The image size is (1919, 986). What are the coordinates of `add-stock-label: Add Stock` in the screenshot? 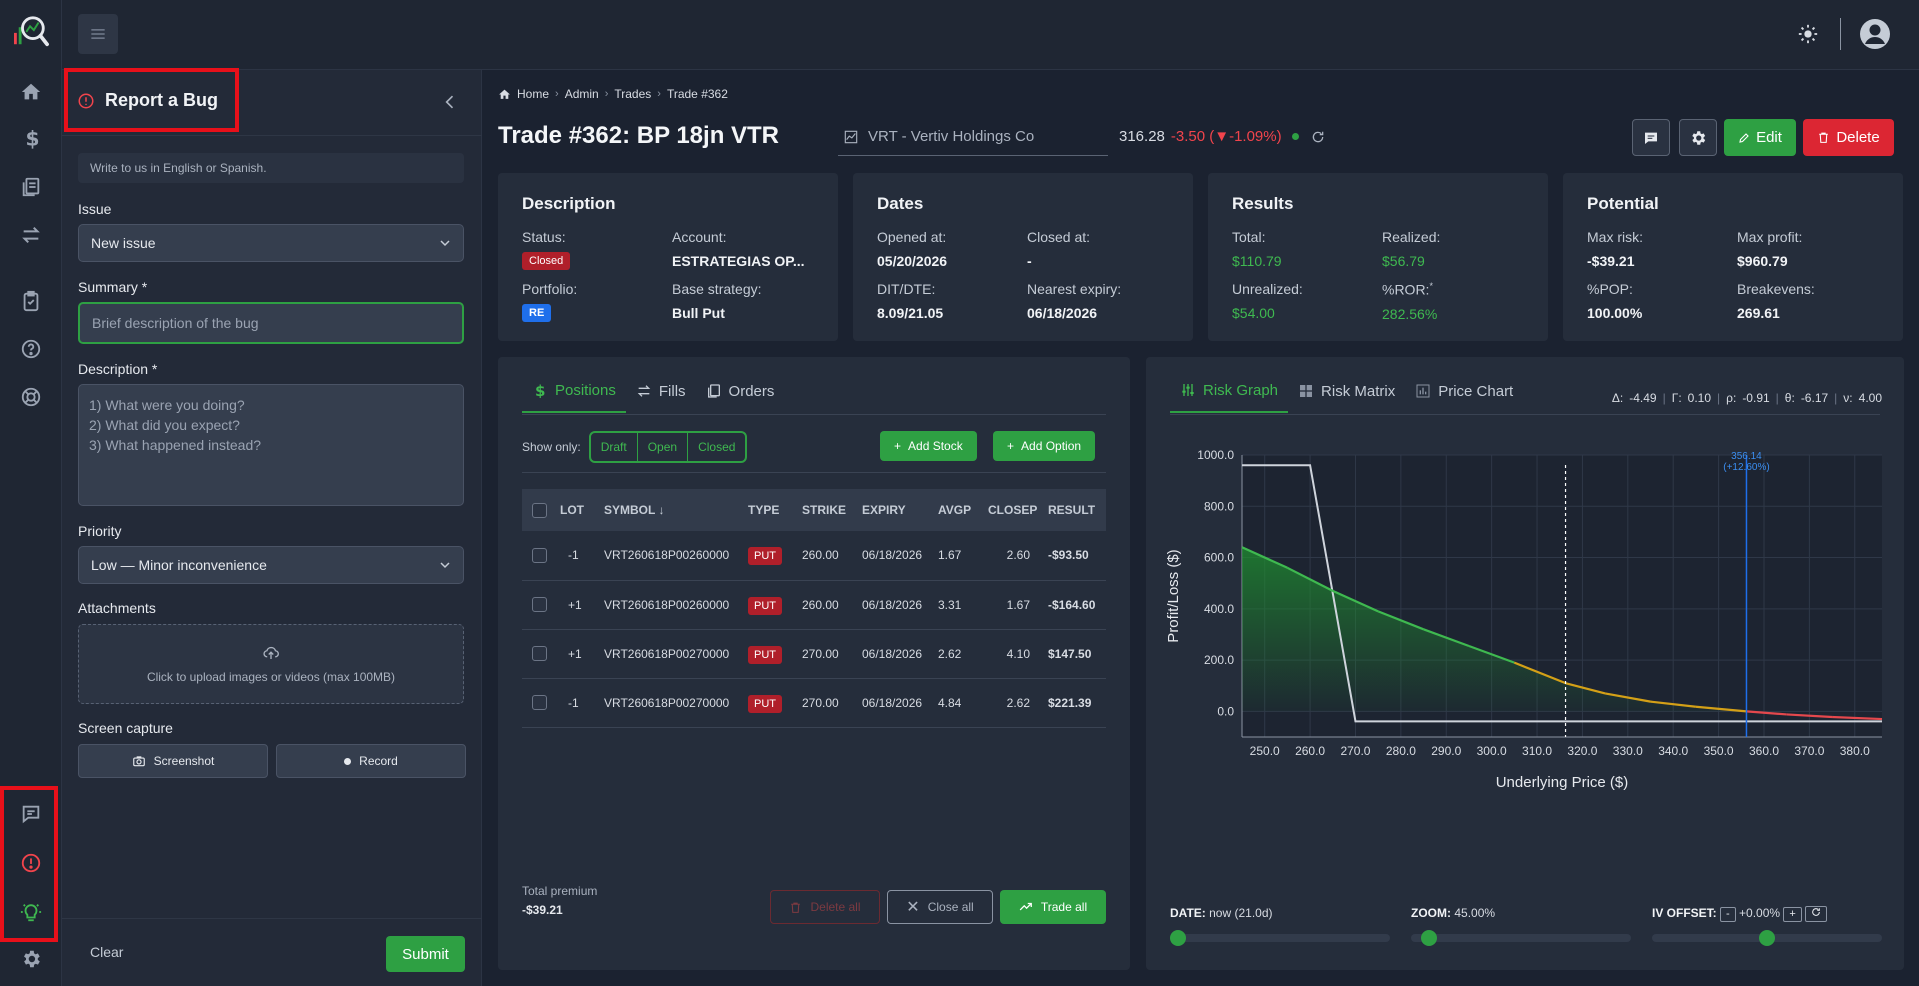 It's located at (935, 446).